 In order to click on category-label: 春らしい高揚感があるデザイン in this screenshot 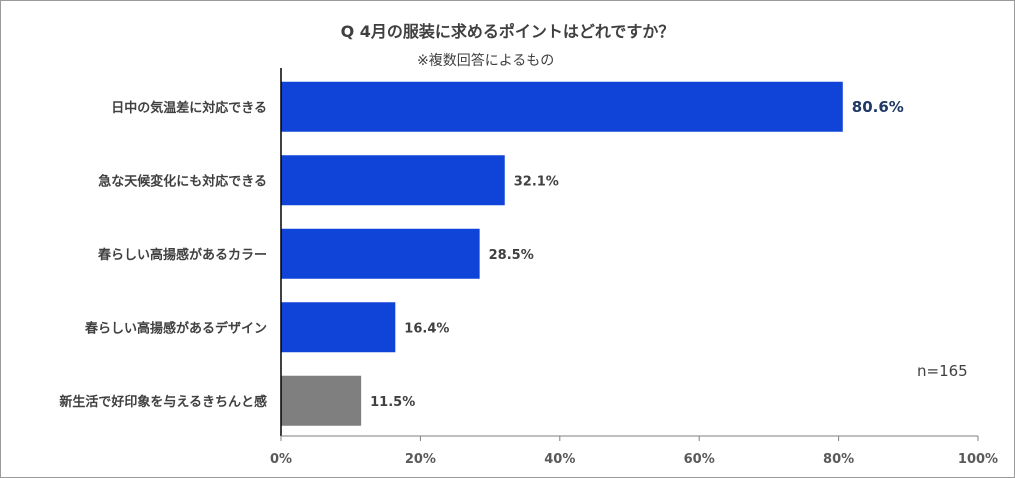, I will do `click(175, 328)`.